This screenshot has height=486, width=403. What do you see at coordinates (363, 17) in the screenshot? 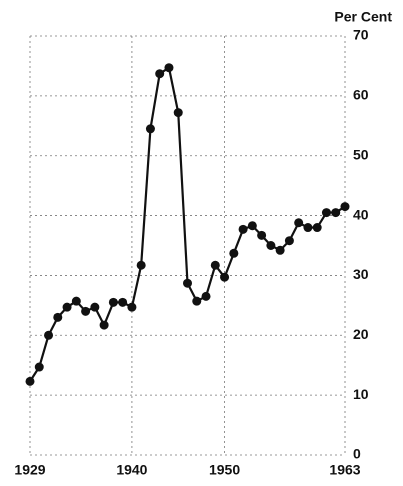
I see `y-axis-label: Per Cent` at bounding box center [363, 17].